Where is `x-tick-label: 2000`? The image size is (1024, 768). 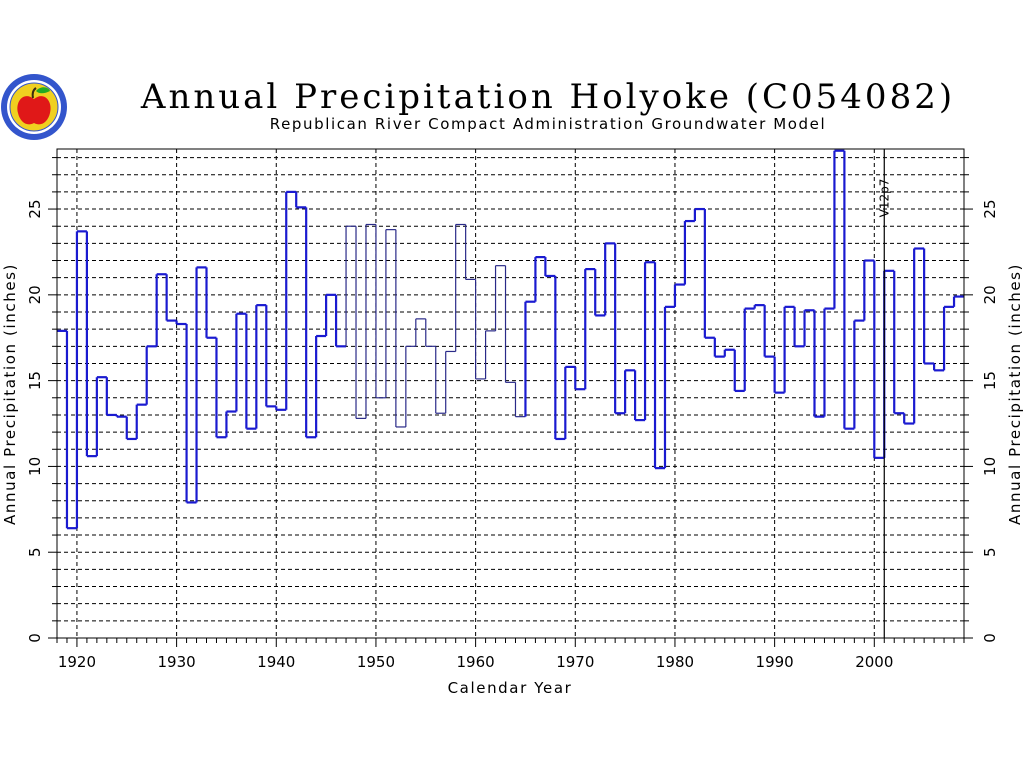
x-tick-label: 2000 is located at coordinates (874, 662).